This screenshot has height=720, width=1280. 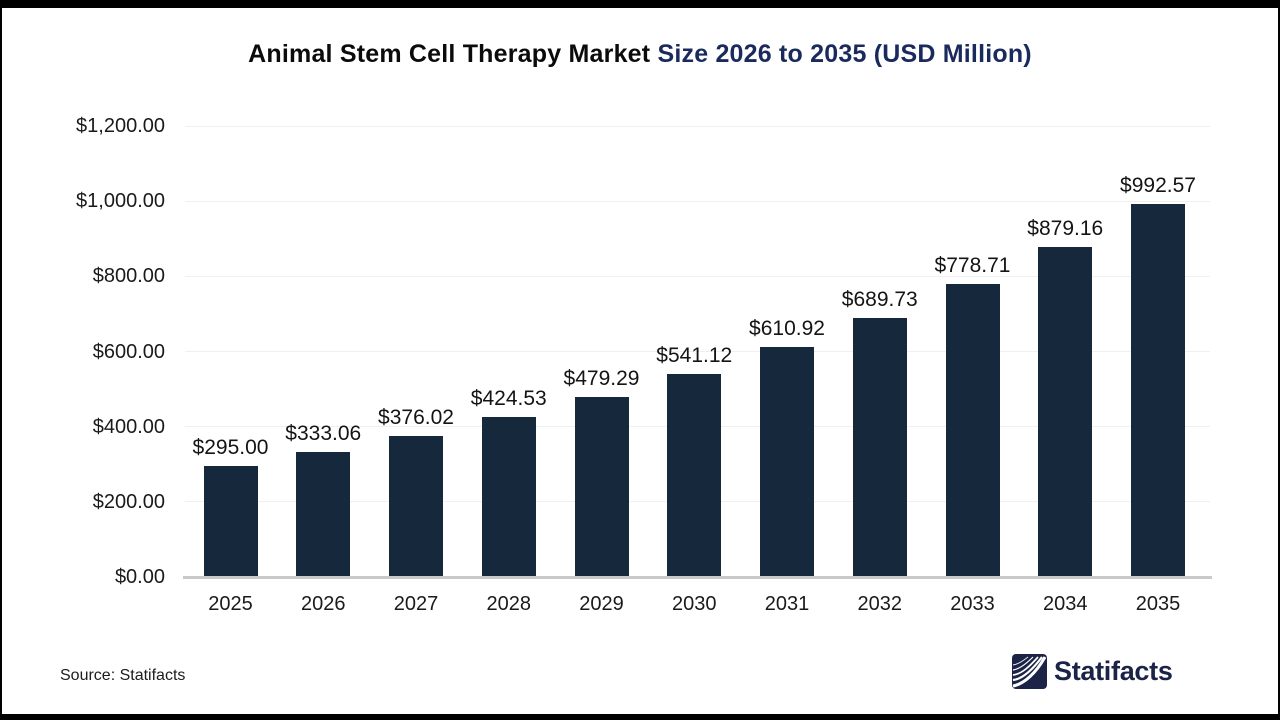 I want to click on bar-value-label: $541.12, so click(x=694, y=355).